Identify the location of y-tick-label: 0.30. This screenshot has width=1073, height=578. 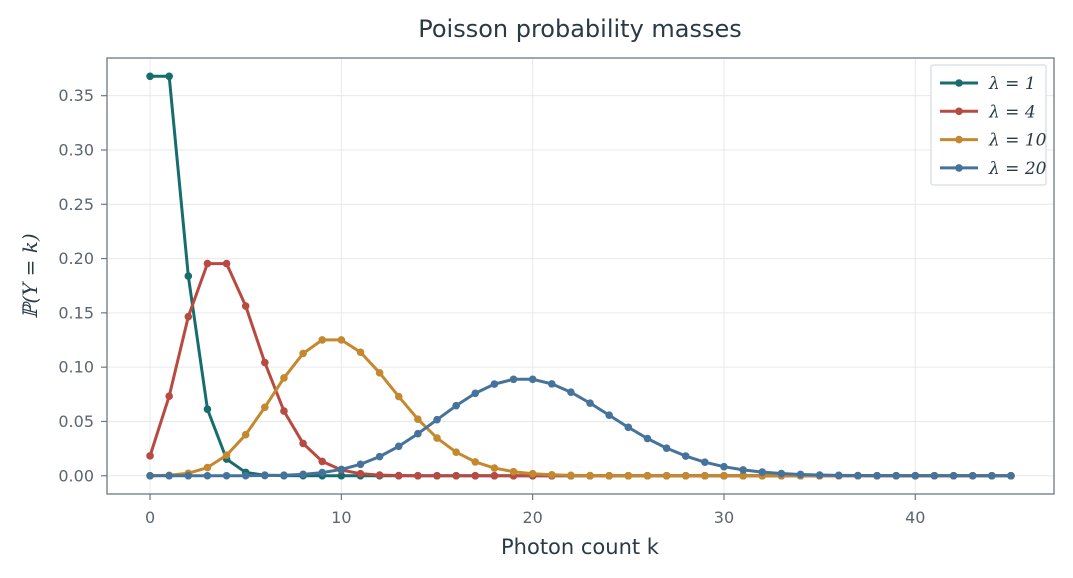
(76, 149).